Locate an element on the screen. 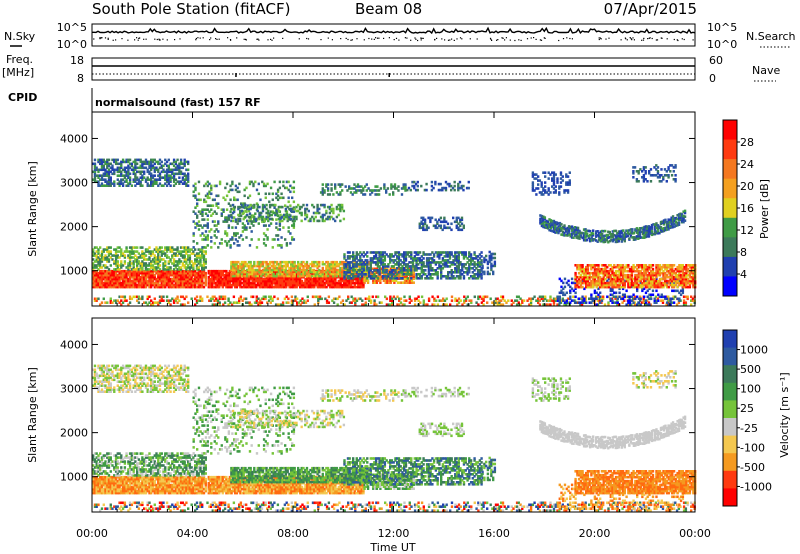 The width and height of the screenshot is (800, 554). noise-right-tick-top: 10^5 is located at coordinates (722, 27).